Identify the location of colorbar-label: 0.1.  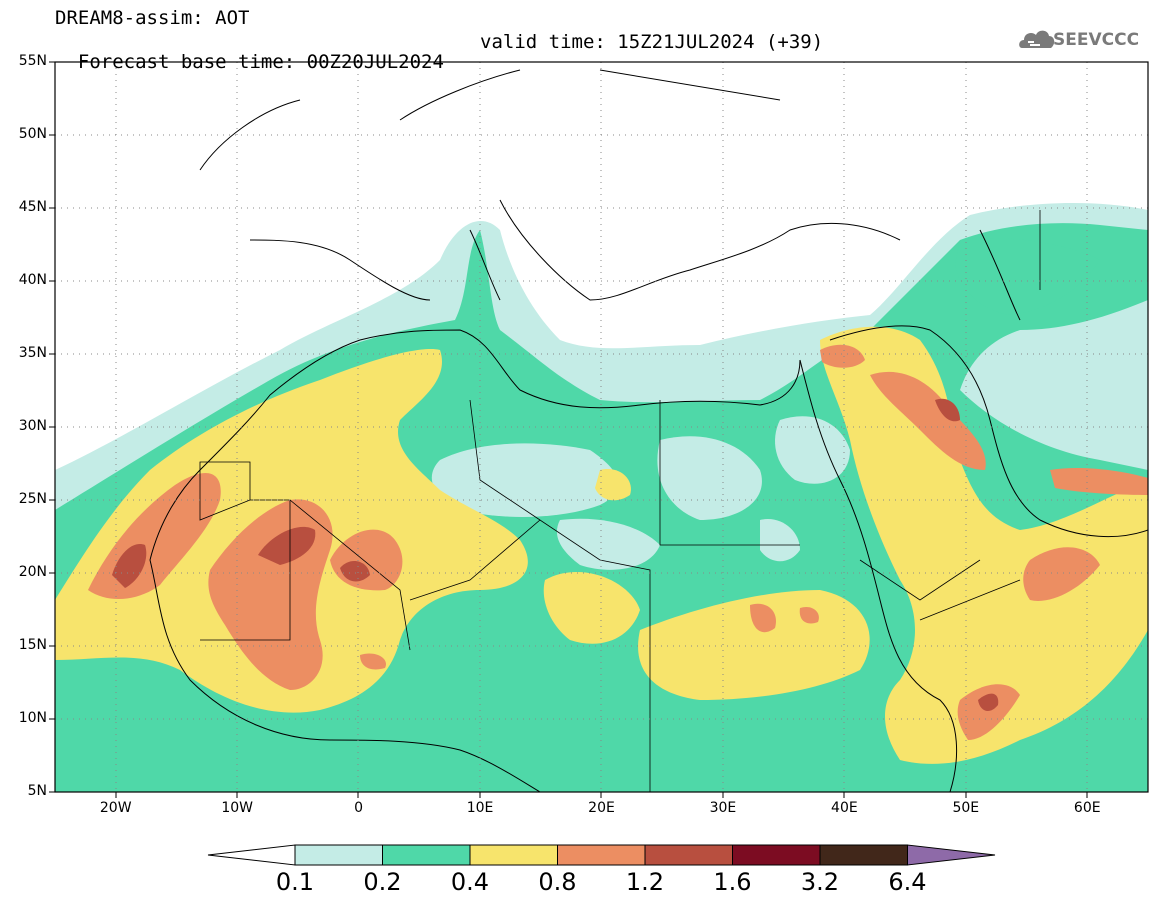
(295, 882).